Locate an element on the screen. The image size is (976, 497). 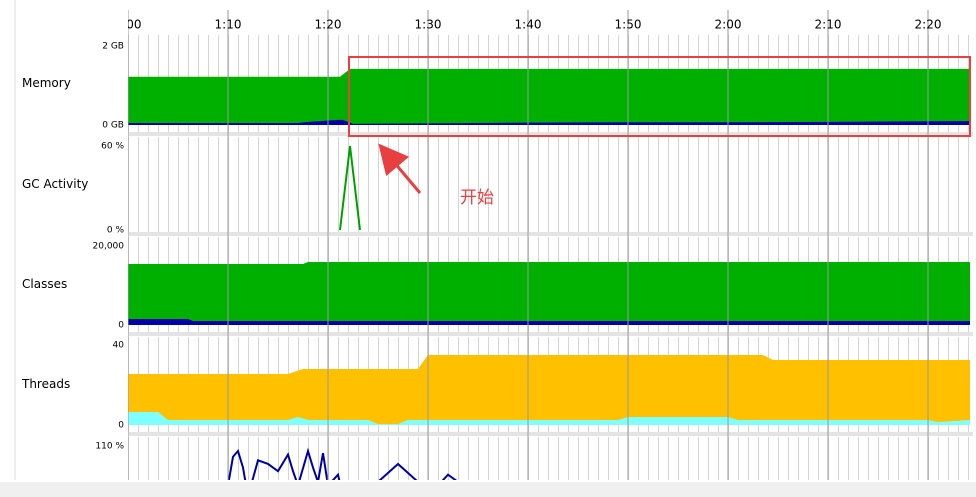
x-tick-label: 1:20 is located at coordinates (328, 25).